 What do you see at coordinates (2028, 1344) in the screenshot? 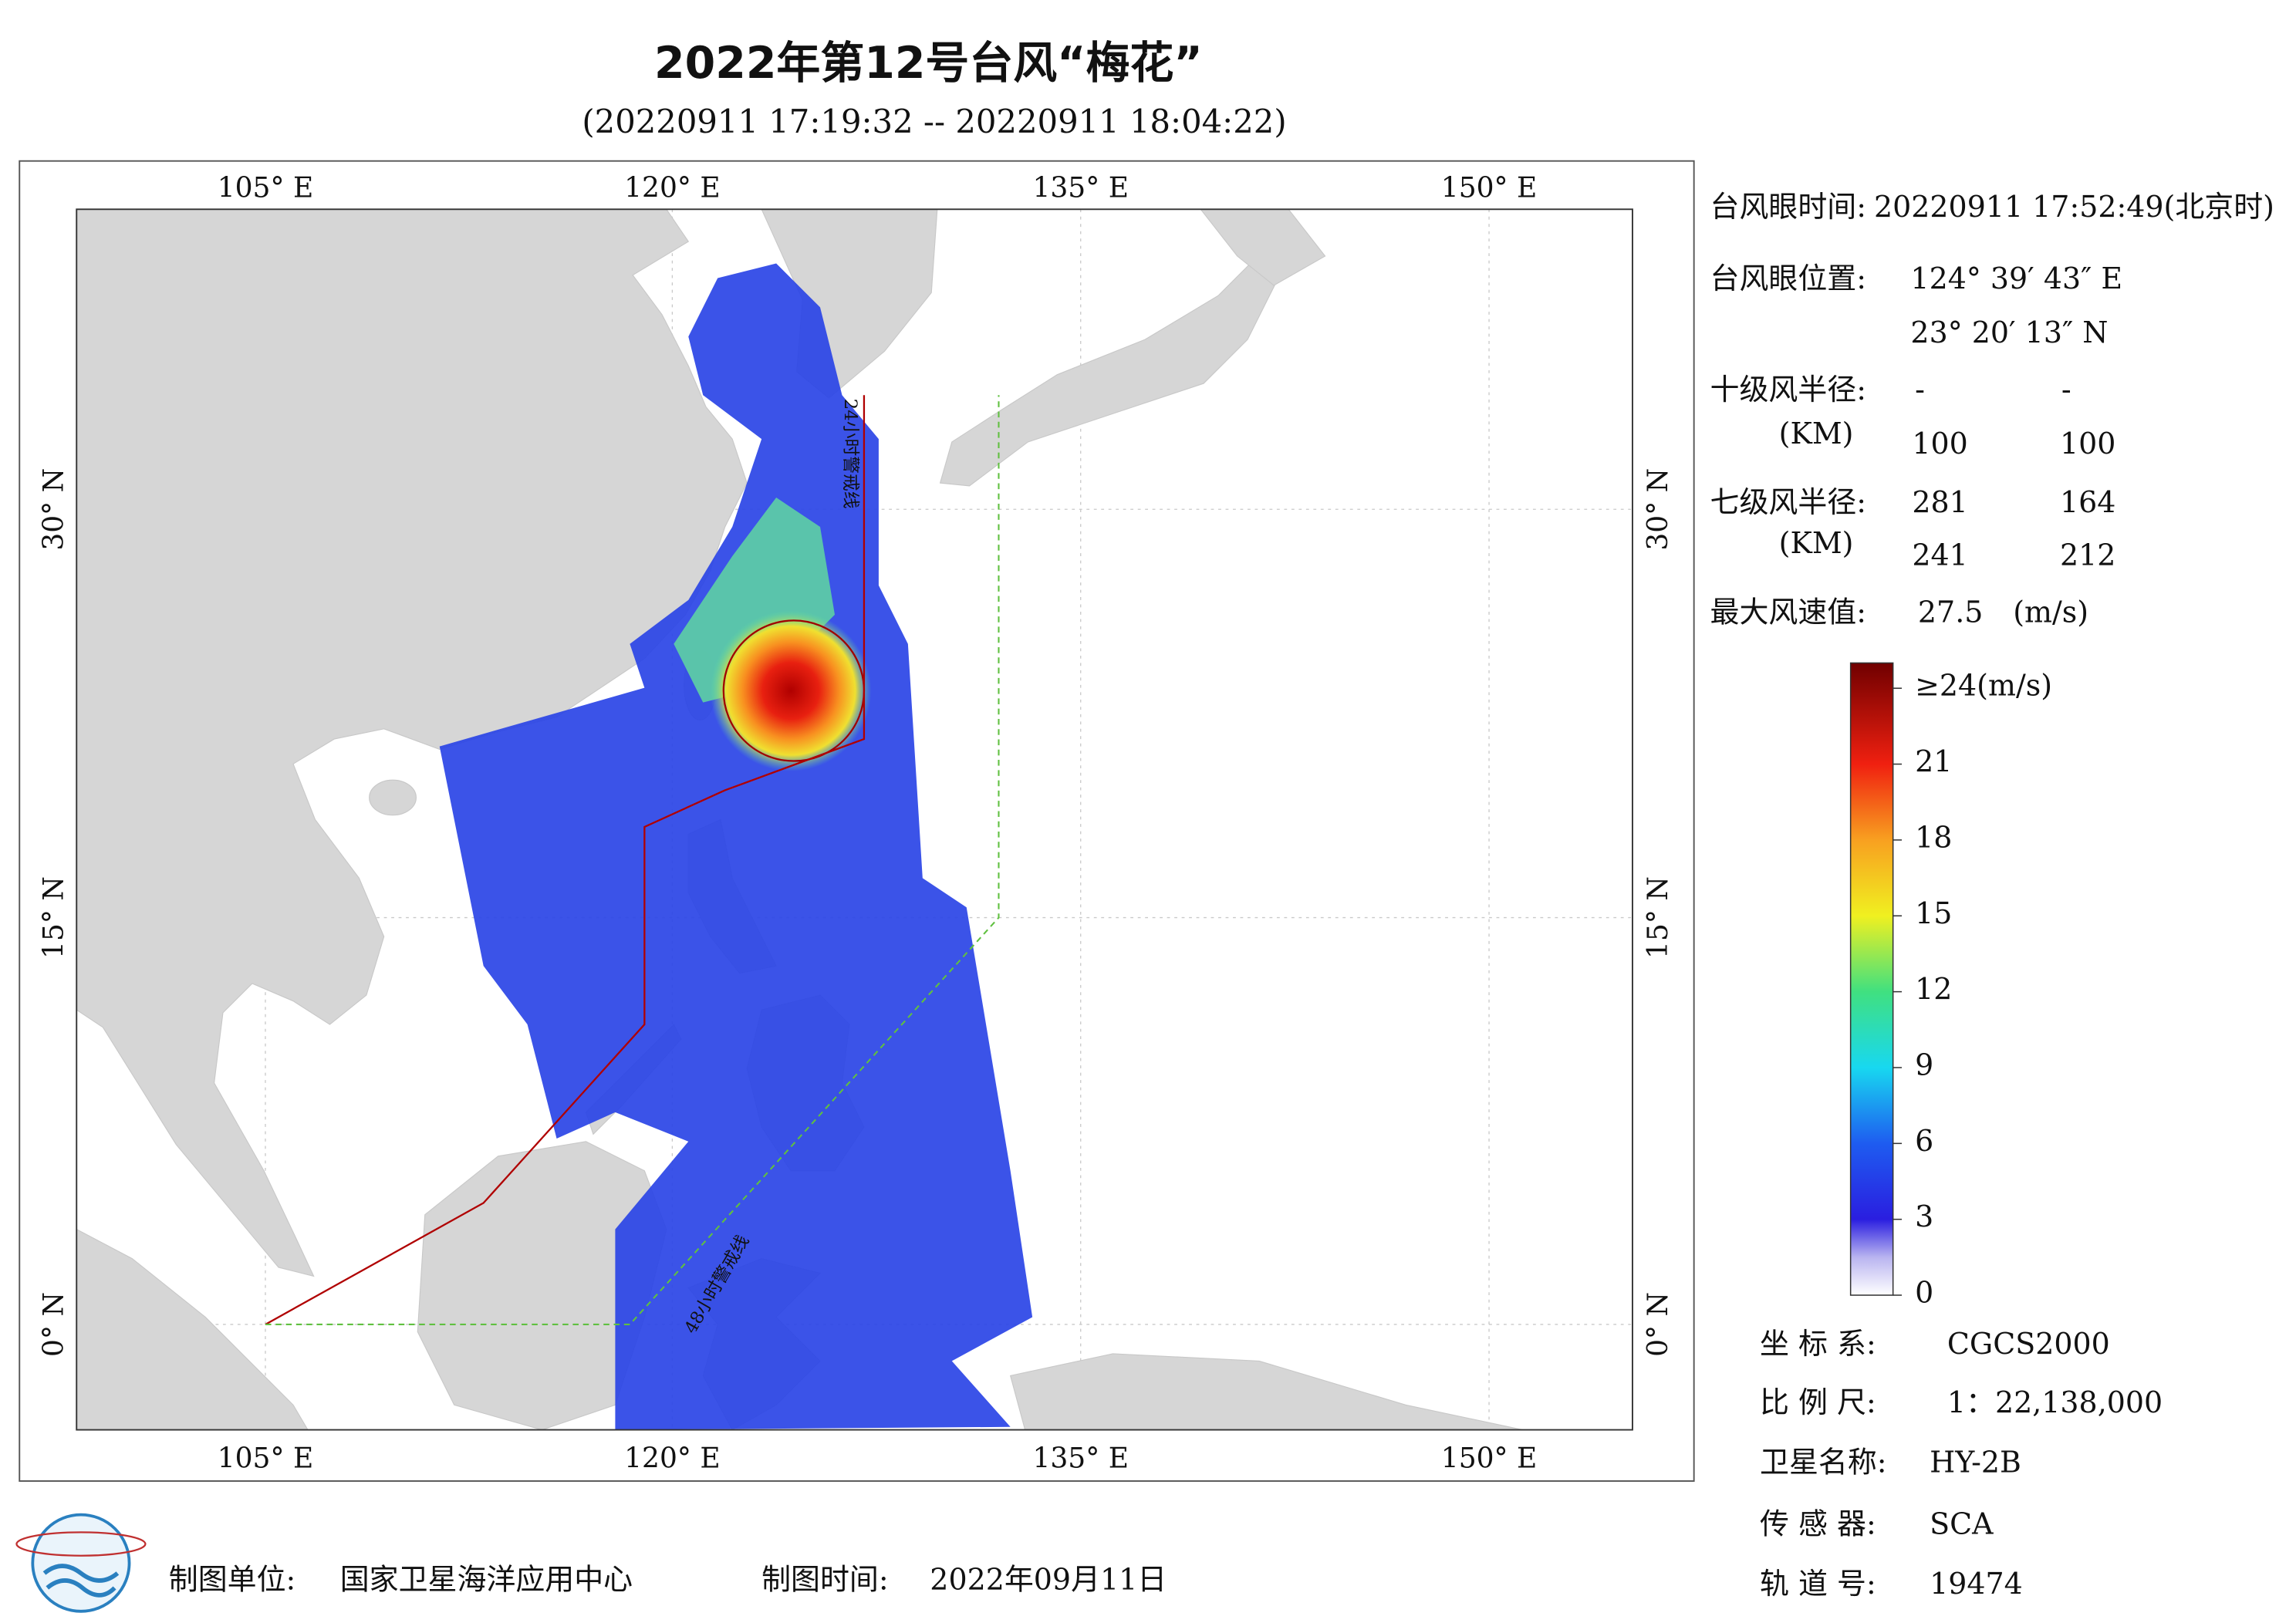
I see `coord: CGCS2000` at bounding box center [2028, 1344].